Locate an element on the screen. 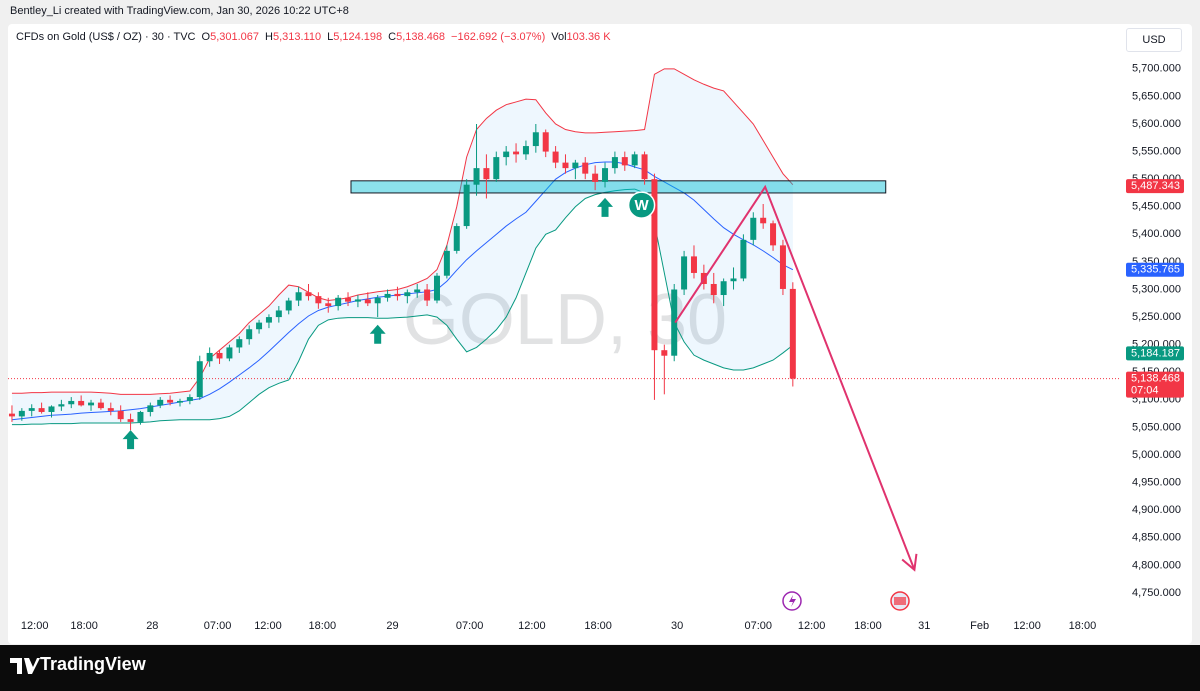 This screenshot has width=1200, height=691. x-tick-label: Feb is located at coordinates (979, 626).